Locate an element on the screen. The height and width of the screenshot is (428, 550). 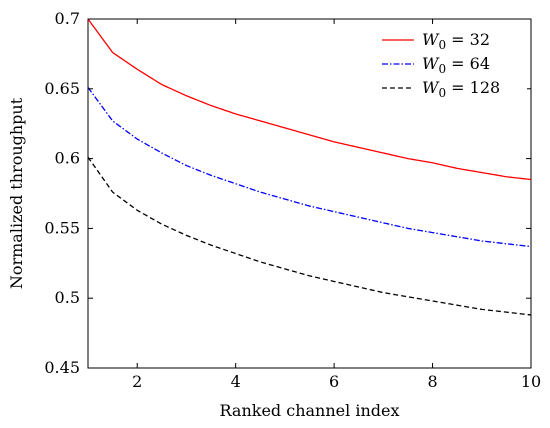
legend-box is located at coordinates (449, 63).